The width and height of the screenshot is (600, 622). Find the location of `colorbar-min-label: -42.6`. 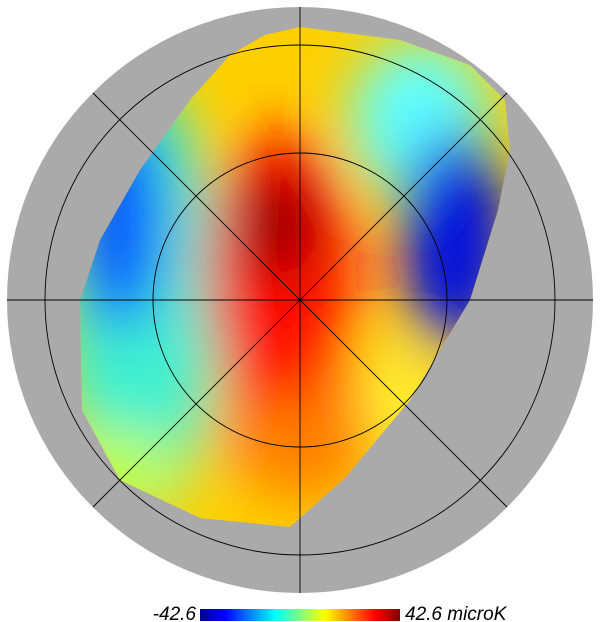

colorbar-min-label: -42.6 is located at coordinates (175, 613).